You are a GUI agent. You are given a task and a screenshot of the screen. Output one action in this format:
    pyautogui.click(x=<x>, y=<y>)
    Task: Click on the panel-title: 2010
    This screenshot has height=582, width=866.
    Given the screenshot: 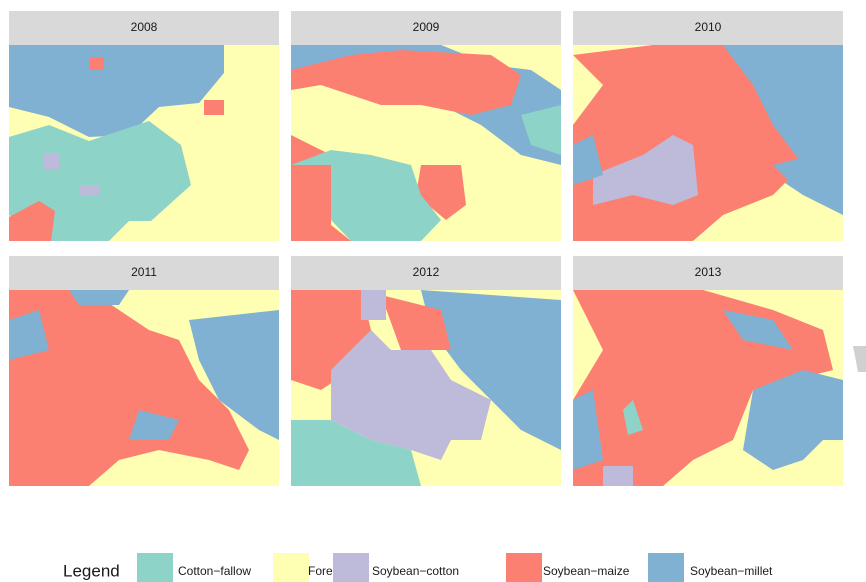 What is the action you would take?
    pyautogui.click(x=708, y=27)
    